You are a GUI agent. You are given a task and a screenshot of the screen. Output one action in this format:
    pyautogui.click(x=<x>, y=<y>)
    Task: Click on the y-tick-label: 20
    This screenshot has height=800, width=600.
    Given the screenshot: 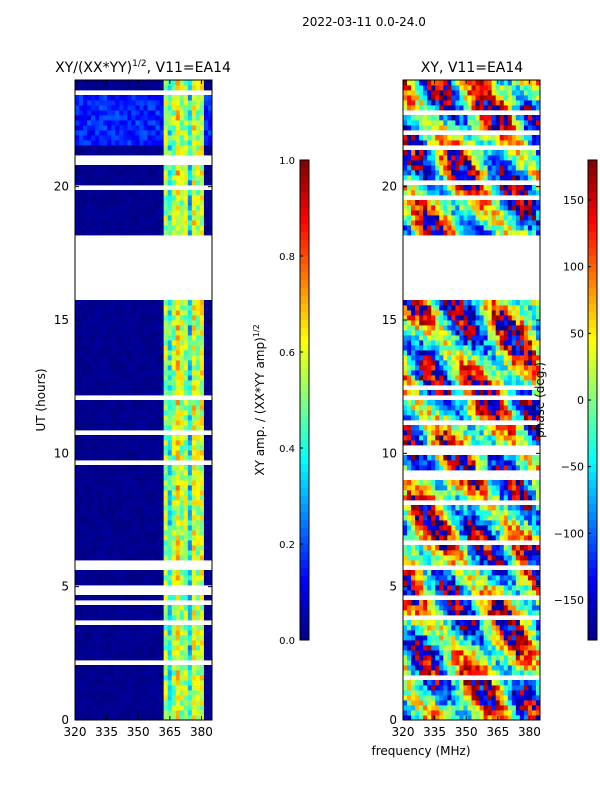 What is the action you would take?
    pyautogui.click(x=61, y=187)
    